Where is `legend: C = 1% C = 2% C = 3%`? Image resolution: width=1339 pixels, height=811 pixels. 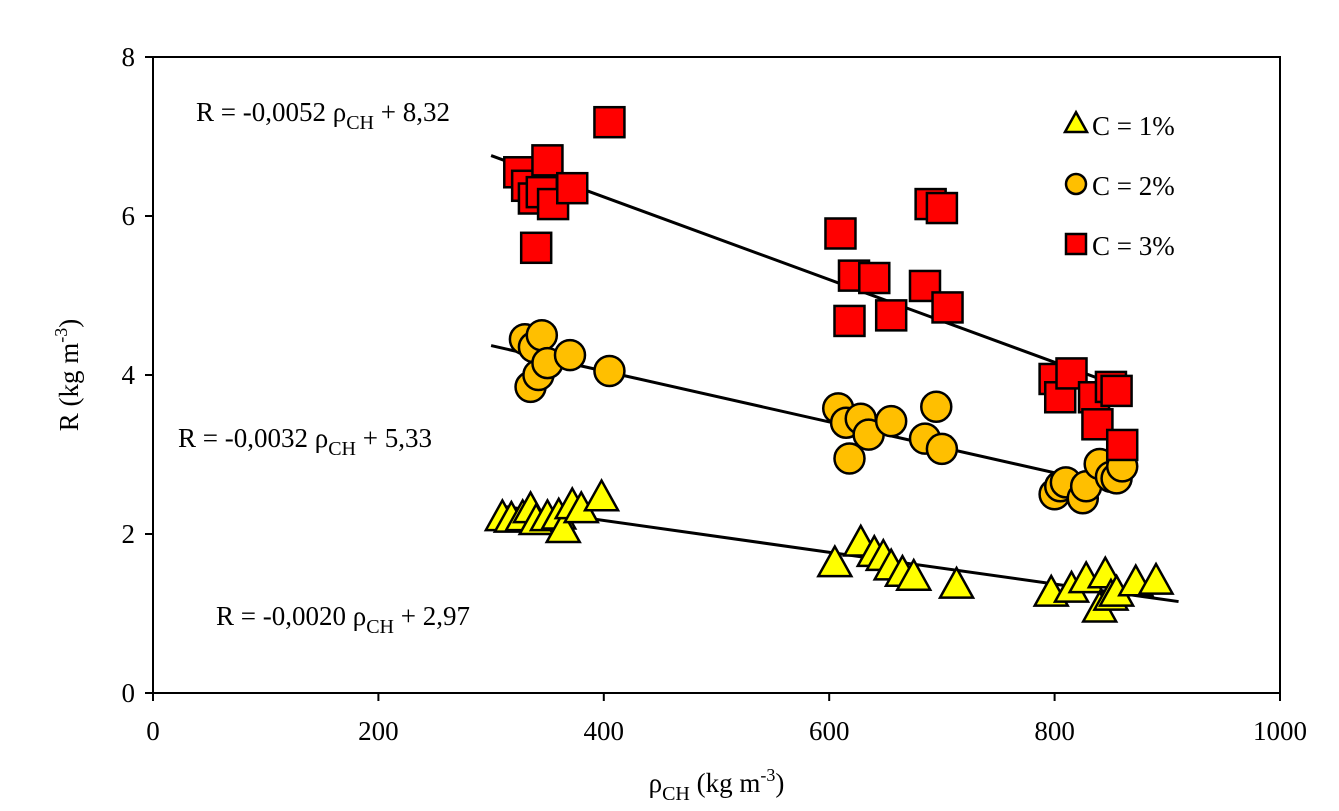 legend: C = 1% C = 2% C = 3% is located at coordinates (1118, 185).